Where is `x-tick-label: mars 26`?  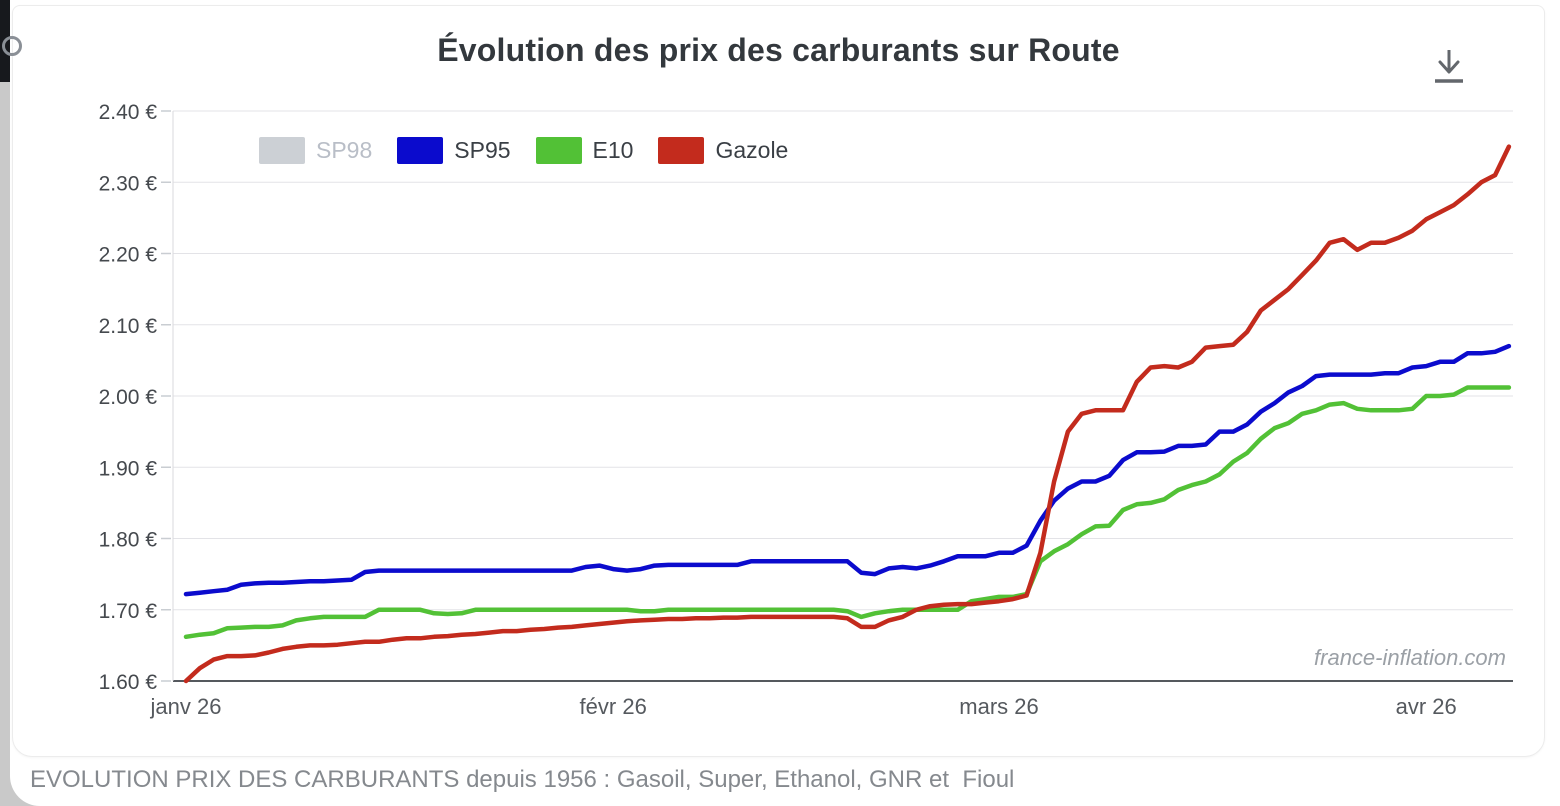
x-tick-label: mars 26 is located at coordinates (998, 706).